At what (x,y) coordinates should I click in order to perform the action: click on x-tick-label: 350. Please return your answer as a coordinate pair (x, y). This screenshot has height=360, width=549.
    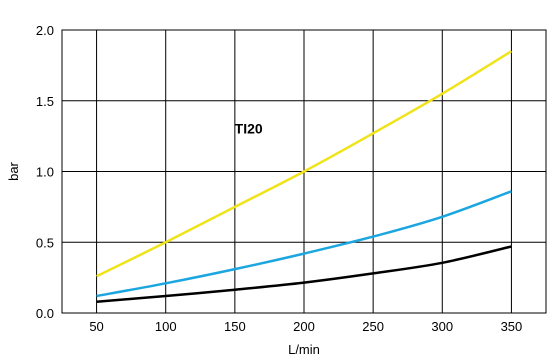
    Looking at the image, I should click on (512, 326).